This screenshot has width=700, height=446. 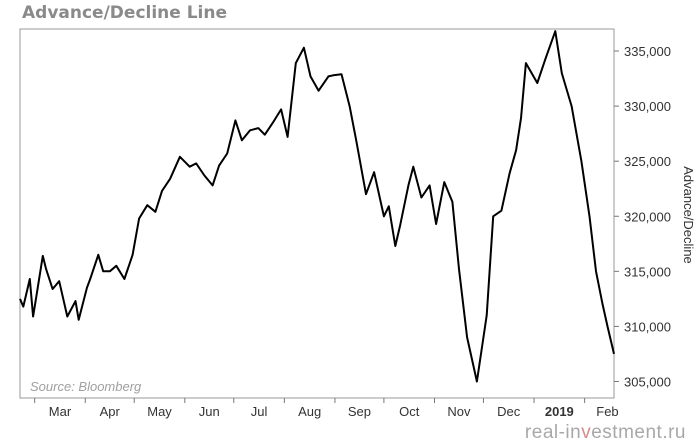 I want to click on source-note: Source: Bloomberg, so click(x=86, y=386).